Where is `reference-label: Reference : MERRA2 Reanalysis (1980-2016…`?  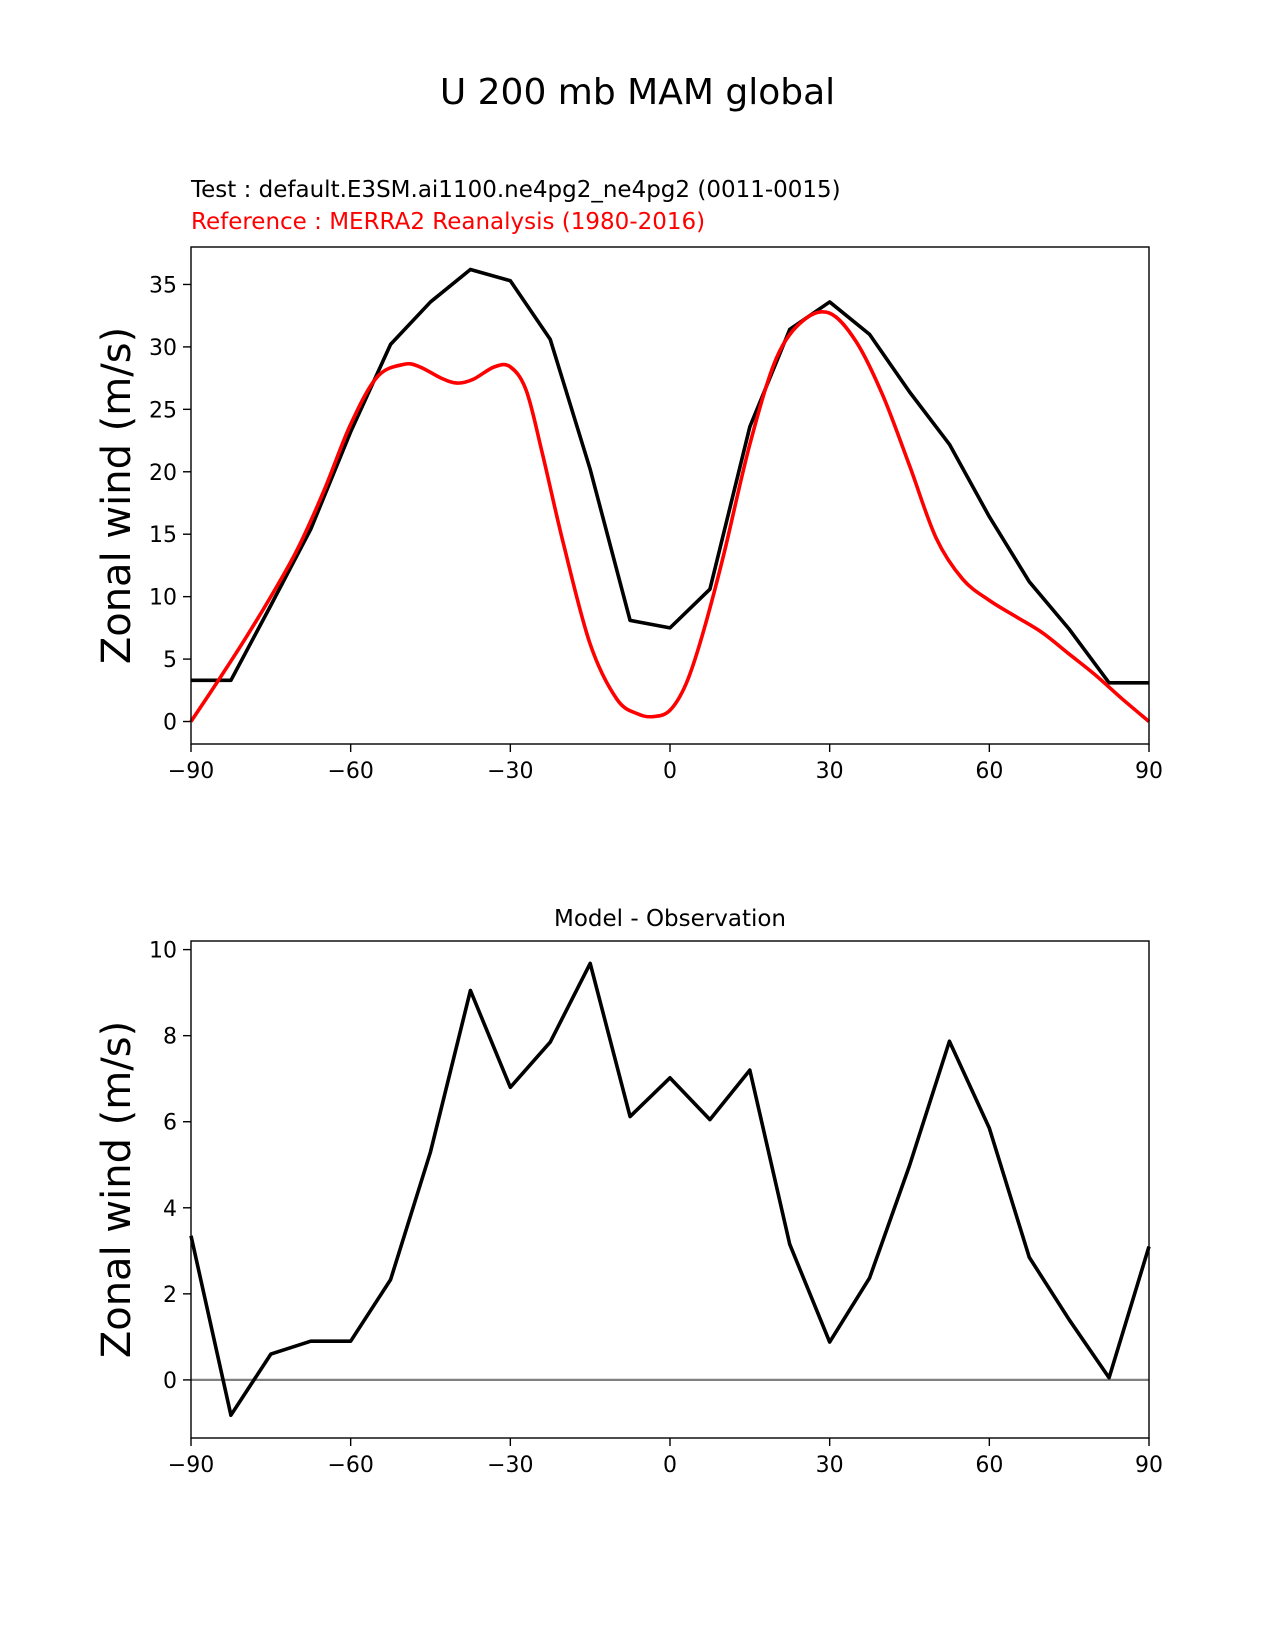
reference-label: Reference : MERRA2 Reanalysis (1980-2016… is located at coordinates (448, 222).